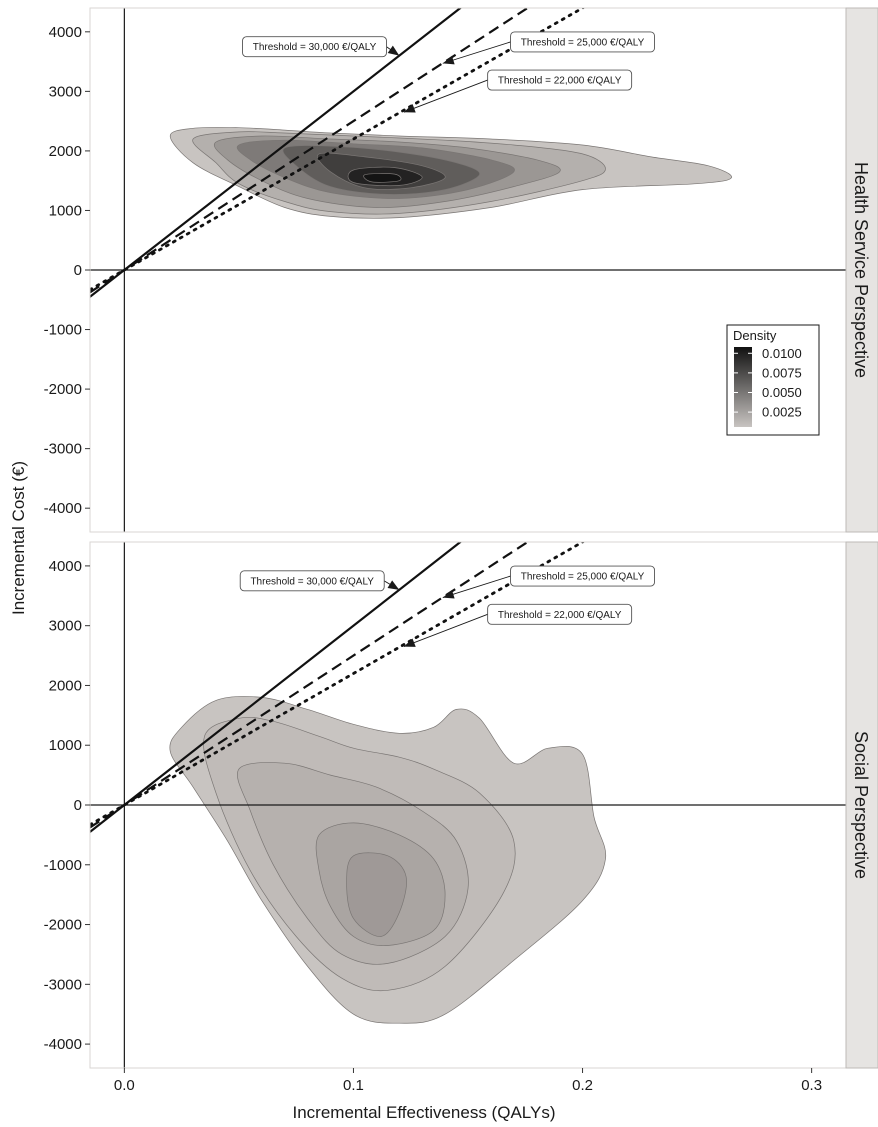  I want to click on legend-title: Density, so click(755, 335).